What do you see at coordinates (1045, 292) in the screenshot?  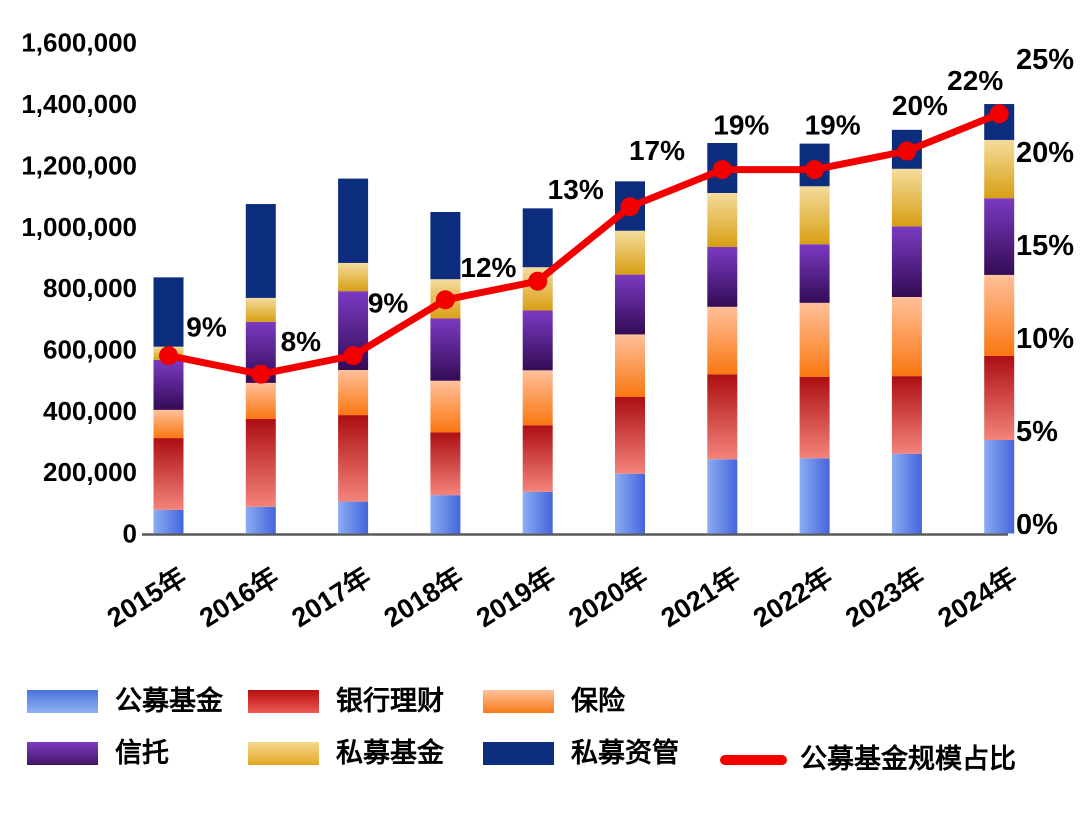 I see `y-axis-right: 0% 5% 10% 15% 20% 25%` at bounding box center [1045, 292].